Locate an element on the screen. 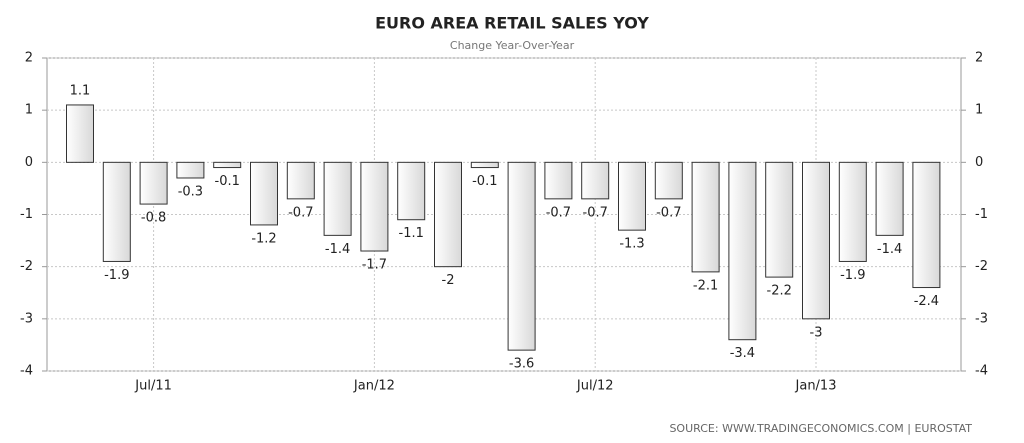  y2-tick-label: -3 is located at coordinates (981, 318).